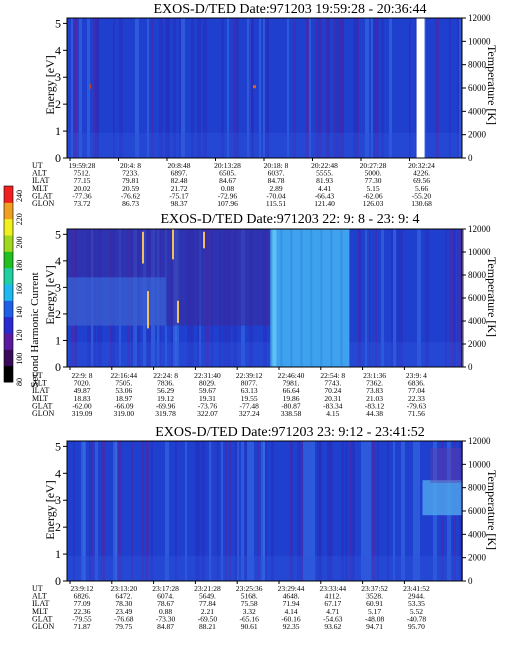 This screenshot has height=654, width=505. I want to click on table-cell: 7981., so click(291, 383).